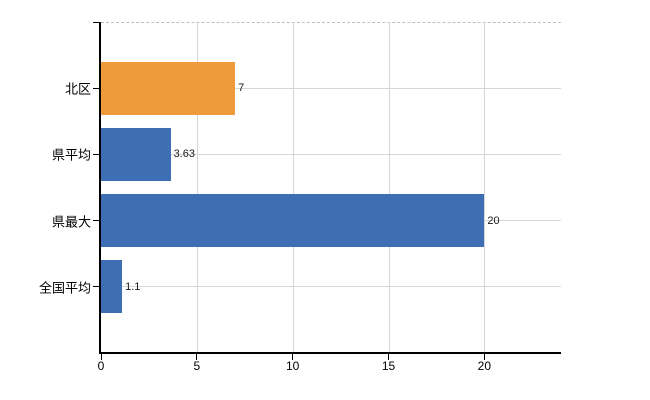  Describe the element at coordinates (101, 366) in the screenshot. I see `x-tick-label: 0` at that location.